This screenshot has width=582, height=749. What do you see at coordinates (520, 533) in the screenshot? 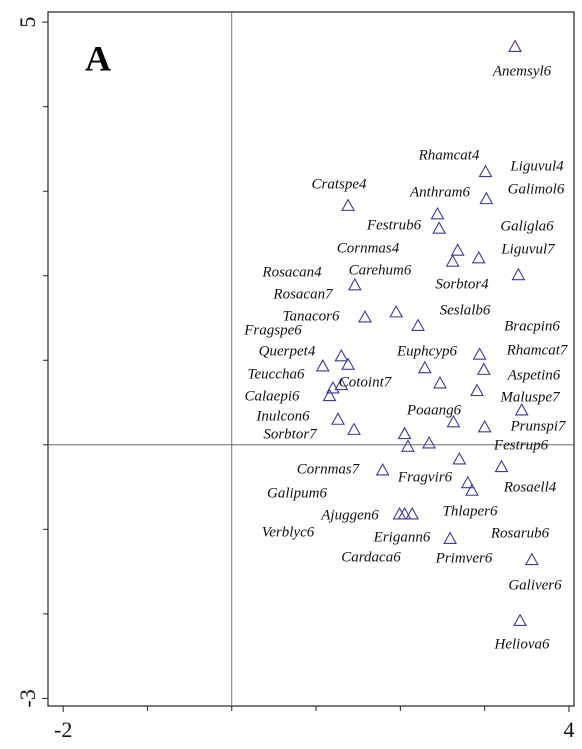
I see `point-label: Rosarub6` at bounding box center [520, 533].